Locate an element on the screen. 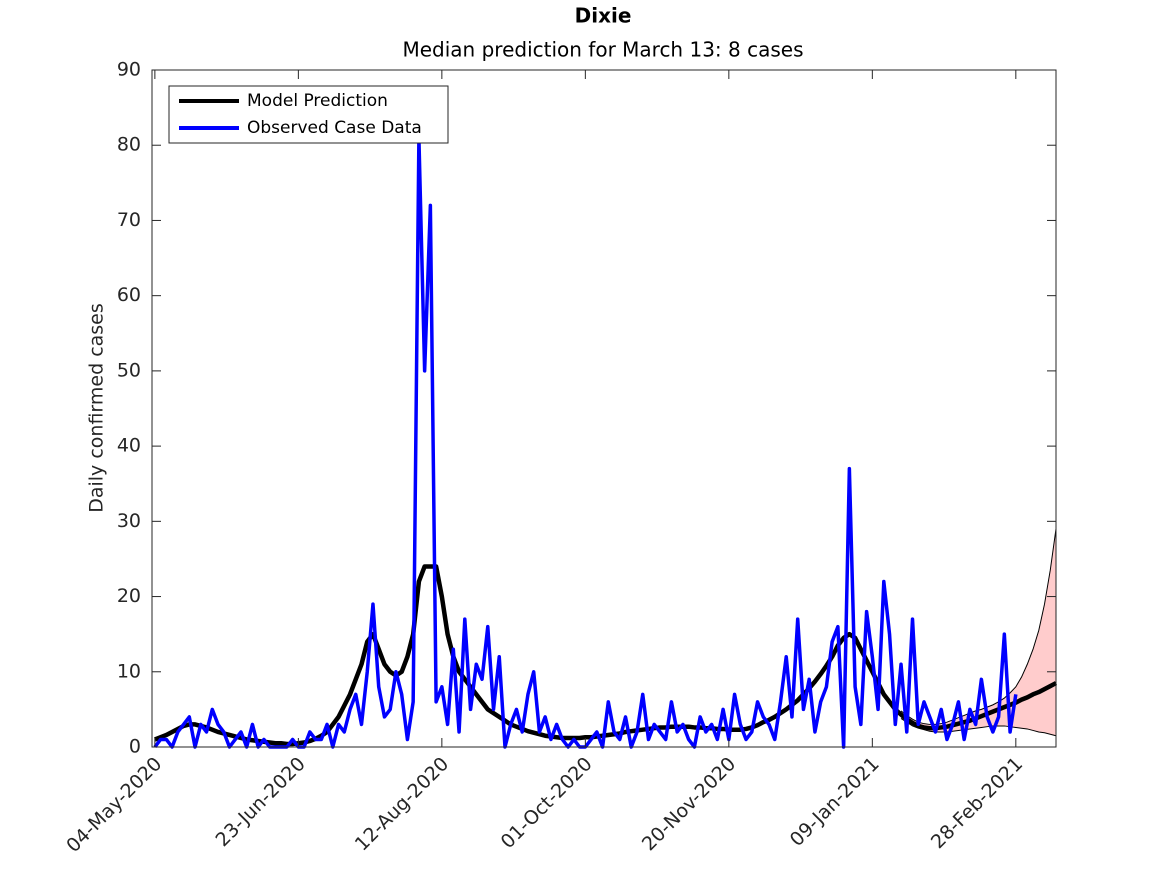  x-tick-label: 01-Oct-2020 is located at coordinates (547, 803).